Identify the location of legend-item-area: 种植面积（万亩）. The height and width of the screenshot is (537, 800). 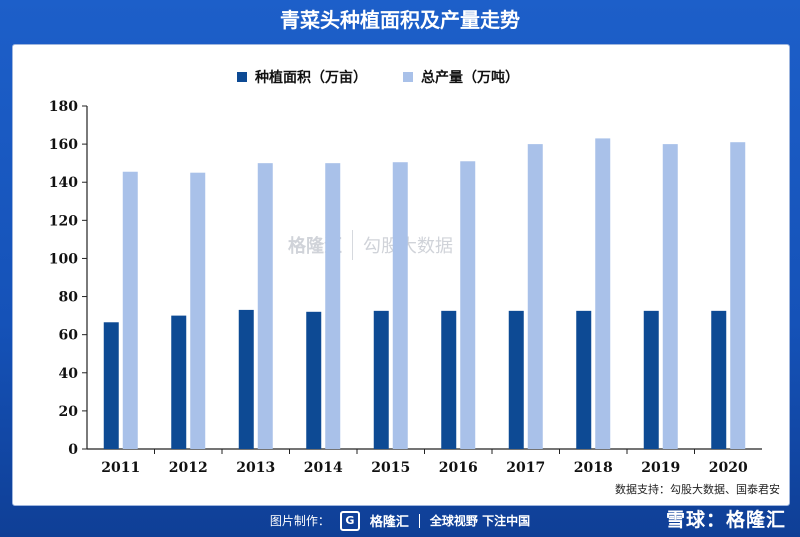
(302, 77).